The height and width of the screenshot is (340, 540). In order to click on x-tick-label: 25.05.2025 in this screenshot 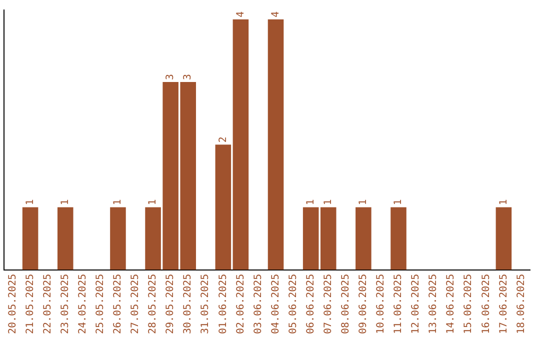, I will do `click(100, 304)`.